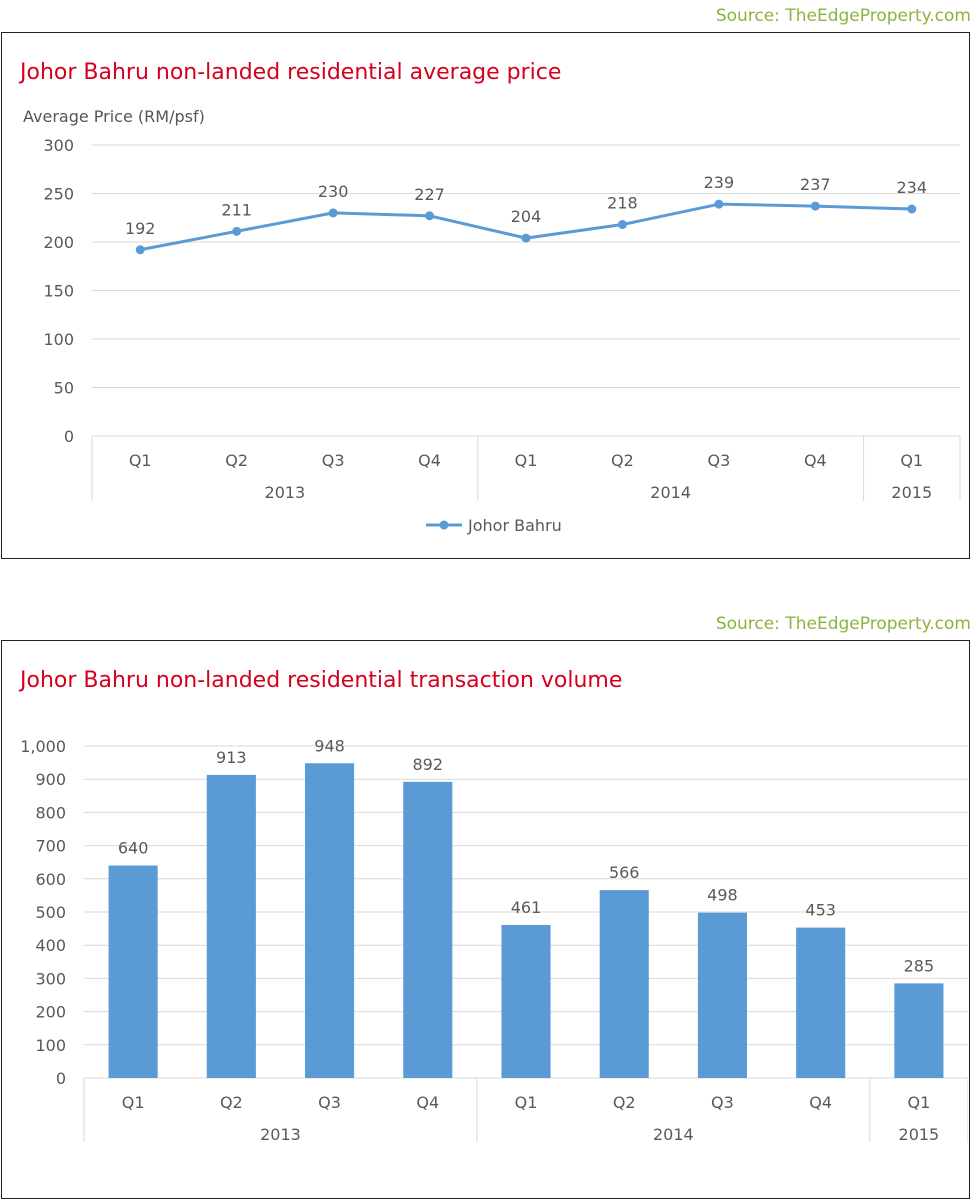  I want to click on y-tick-label: 600, so click(50, 879).